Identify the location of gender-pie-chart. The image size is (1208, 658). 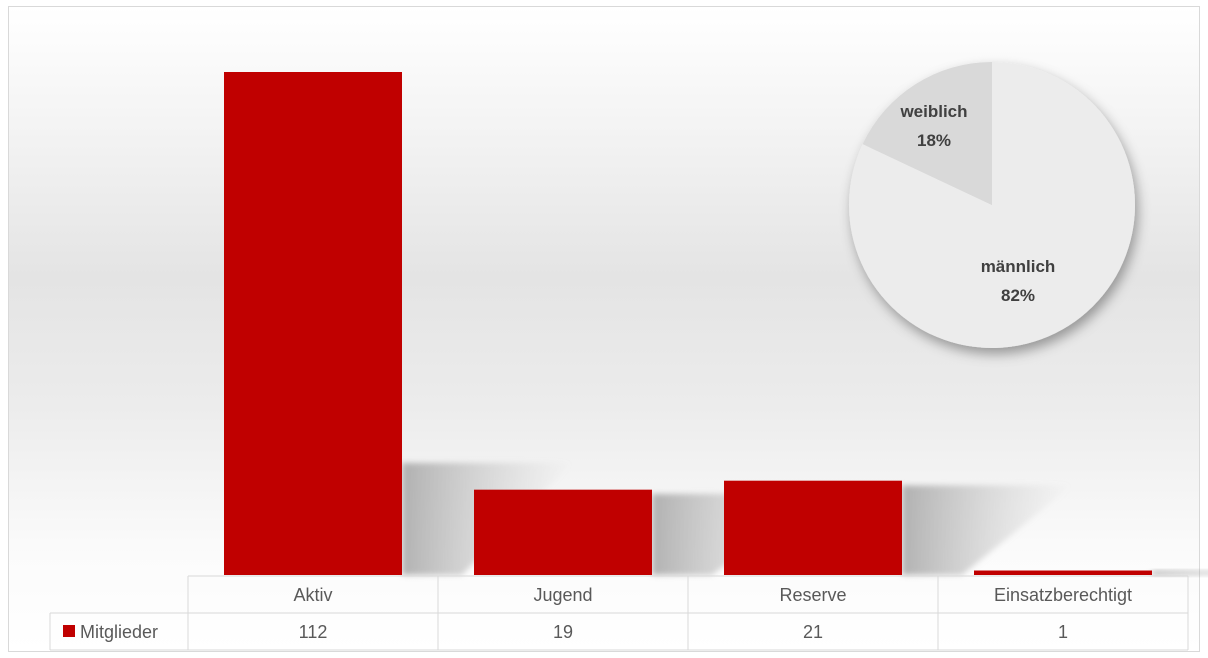
(992, 205).